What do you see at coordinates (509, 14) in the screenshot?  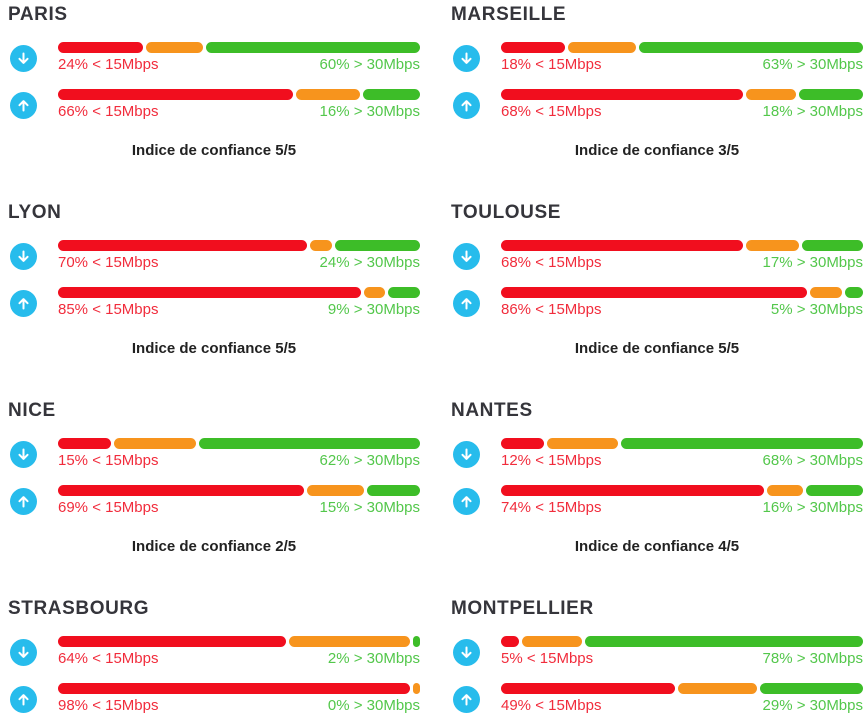 I see `city-title: MARSEILLE` at bounding box center [509, 14].